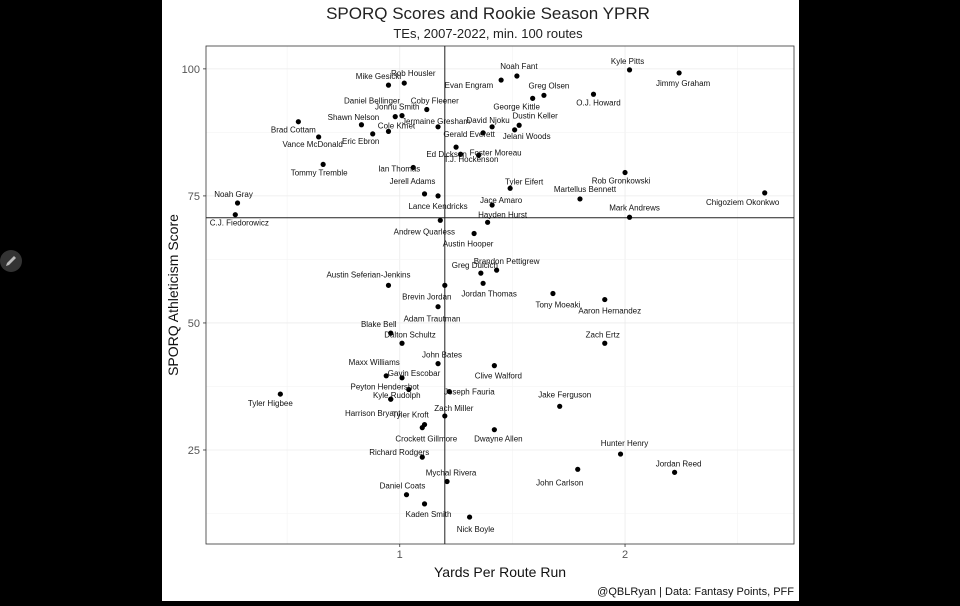 This screenshot has width=960, height=606. I want to click on point-label: Evan Engram, so click(469, 85).